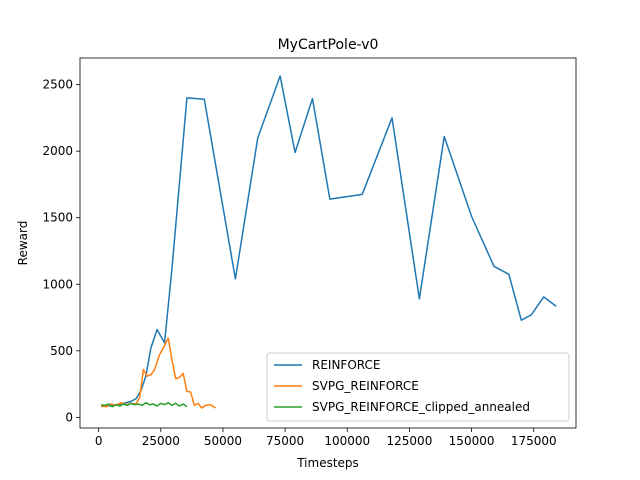 This screenshot has height=480, width=640. I want to click on y-axis-label: Reward, so click(23, 243).